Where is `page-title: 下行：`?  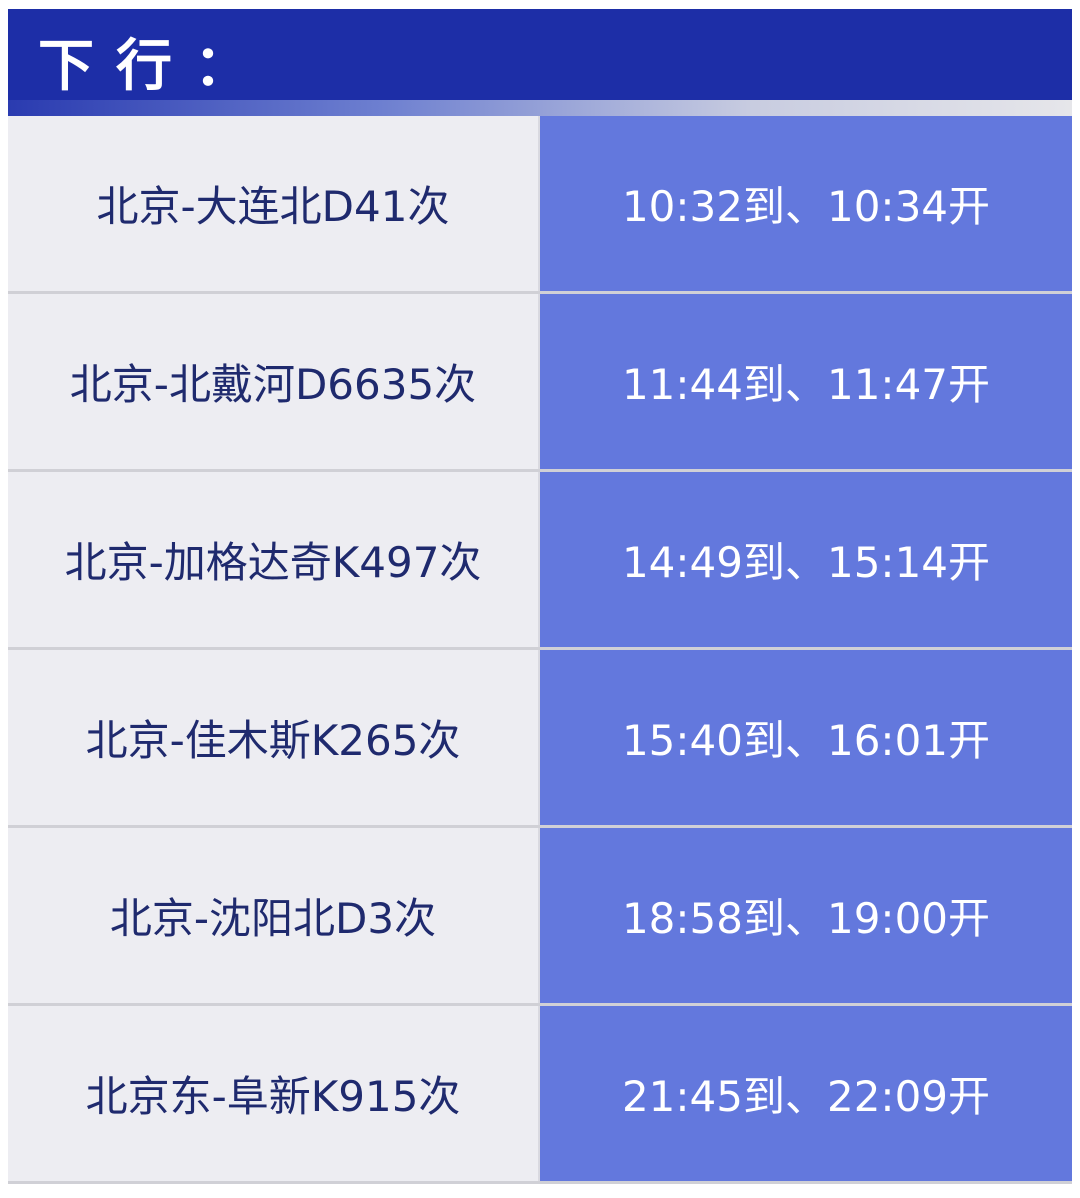 page-title: 下行： is located at coordinates (155, 66).